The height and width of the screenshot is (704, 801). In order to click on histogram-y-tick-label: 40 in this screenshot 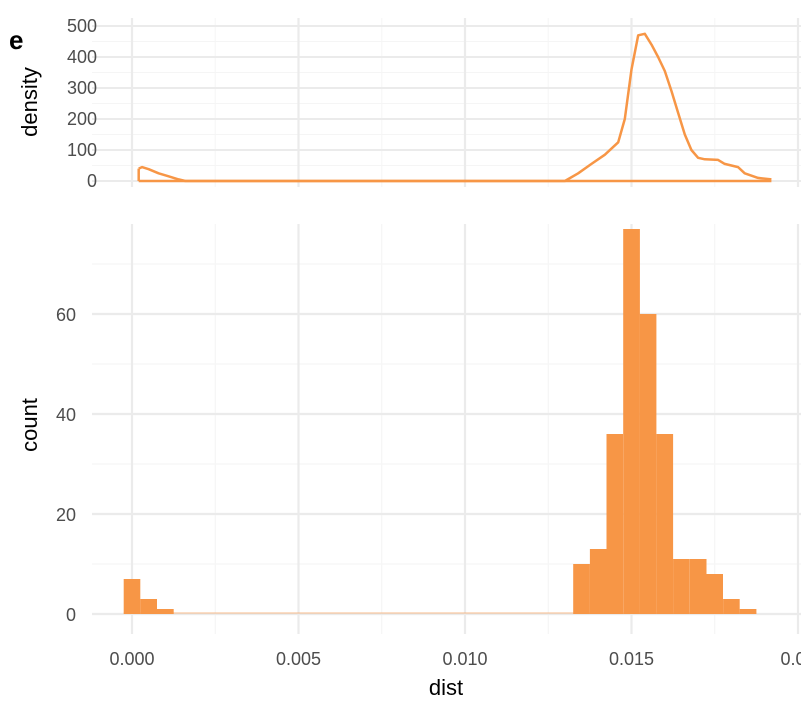, I will do `click(66, 415)`.